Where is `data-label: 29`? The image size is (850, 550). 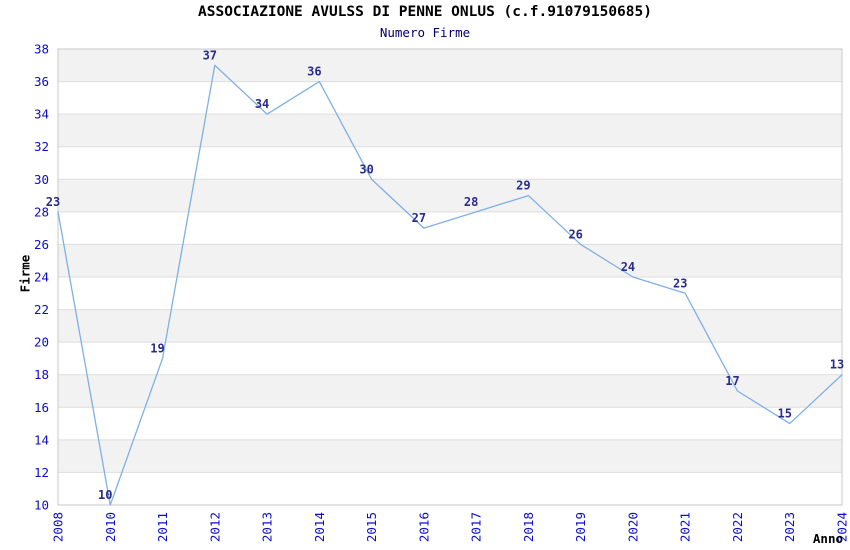
data-label: 29 is located at coordinates (523, 186).